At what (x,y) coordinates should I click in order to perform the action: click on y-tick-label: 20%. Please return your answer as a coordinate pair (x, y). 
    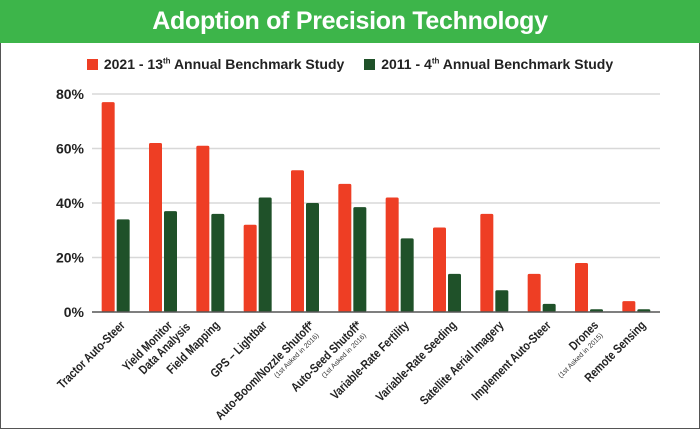
    Looking at the image, I should click on (70, 258).